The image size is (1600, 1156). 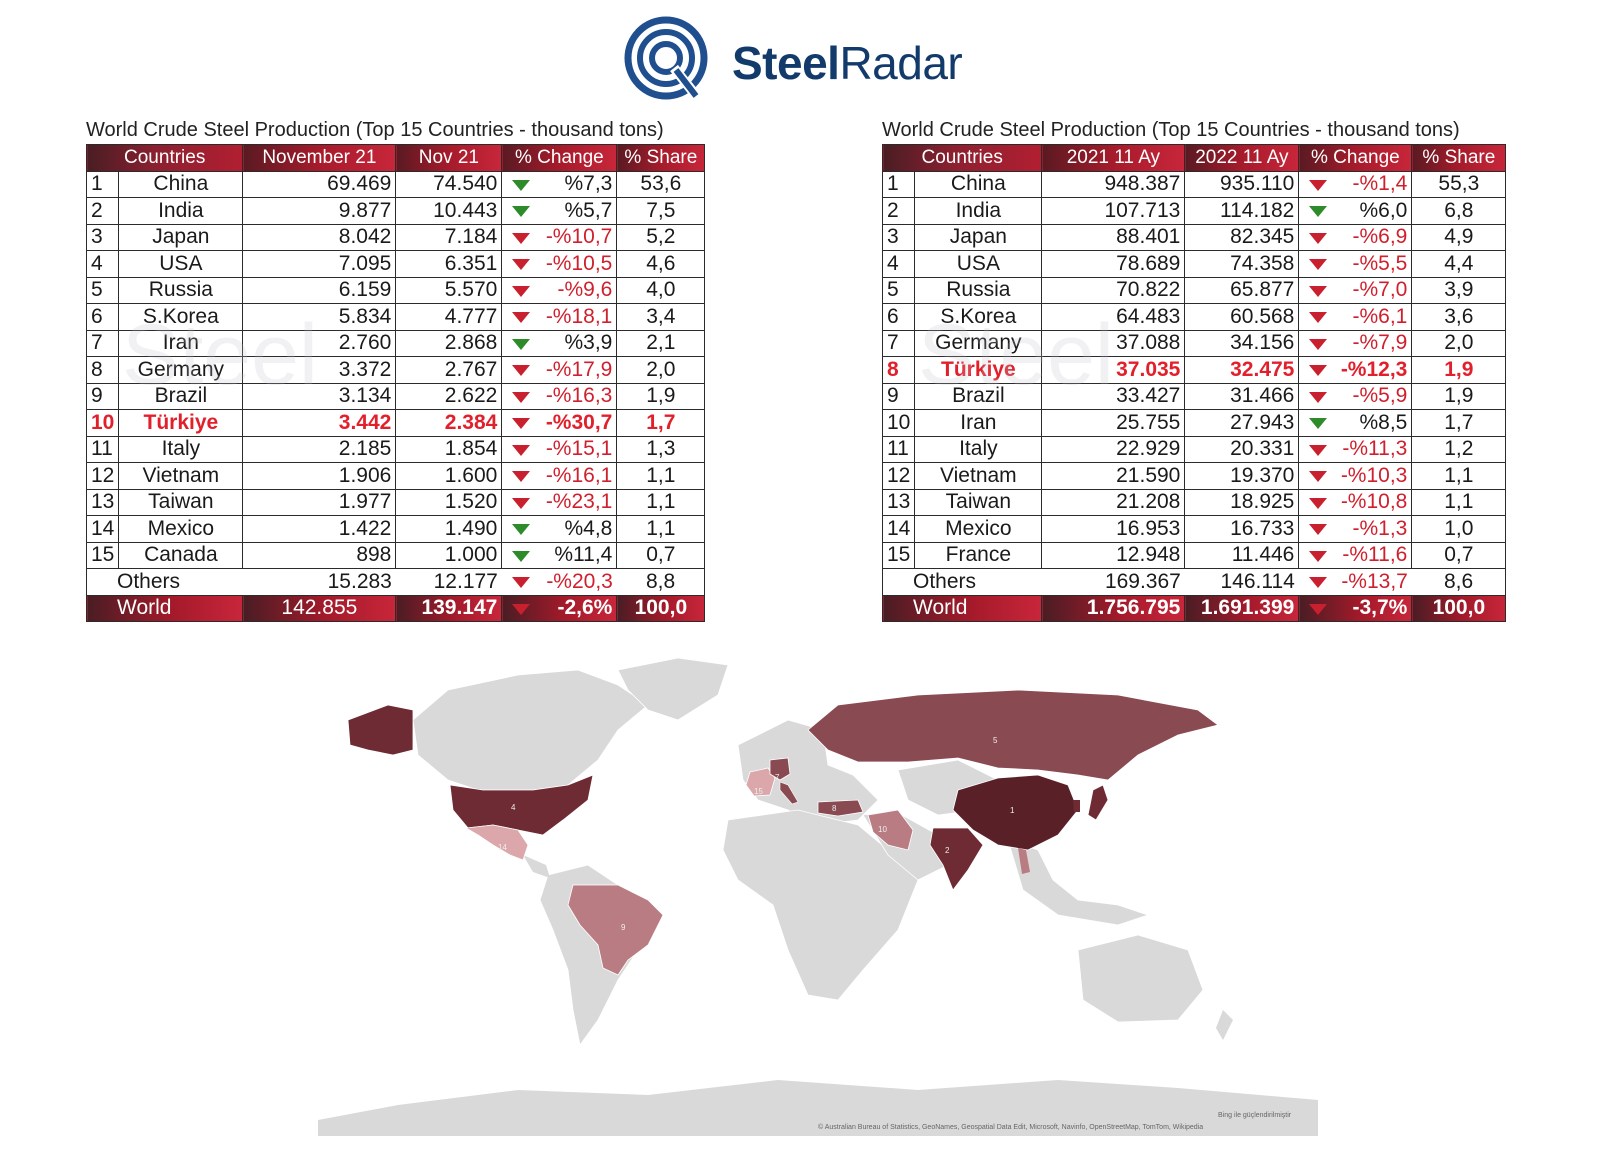 What do you see at coordinates (181, 396) in the screenshot?
I see `country-cell: Brazil` at bounding box center [181, 396].